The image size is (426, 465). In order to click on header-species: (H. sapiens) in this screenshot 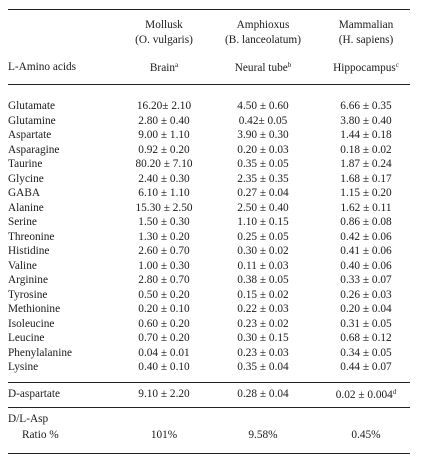, I will do `click(366, 40)`.